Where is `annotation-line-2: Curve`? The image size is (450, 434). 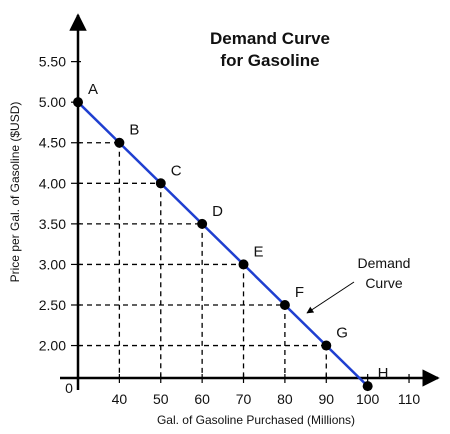
annotation-line-2: Curve is located at coordinates (384, 283).